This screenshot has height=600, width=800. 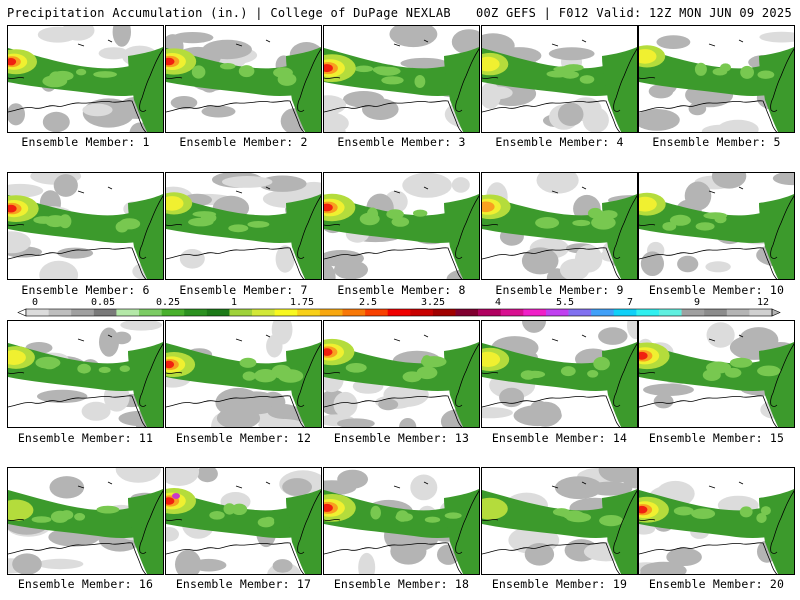 What do you see at coordinates (630, 302) in the screenshot?
I see `colorbar-label: 7` at bounding box center [630, 302].